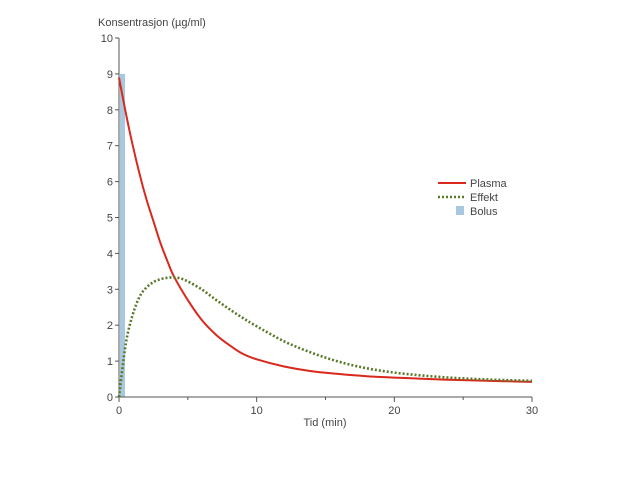 The height and width of the screenshot is (478, 638). I want to click on bolus-bar, so click(122, 235).